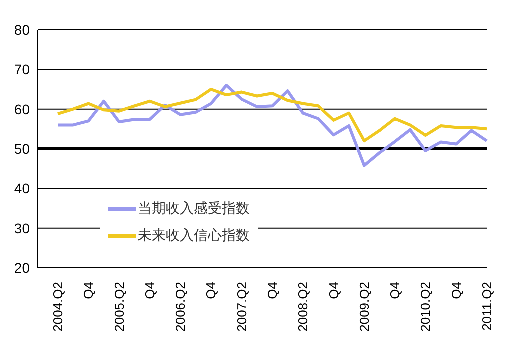 The image size is (515, 348). I want to click on y-tick-label: 30, so click(22, 228).